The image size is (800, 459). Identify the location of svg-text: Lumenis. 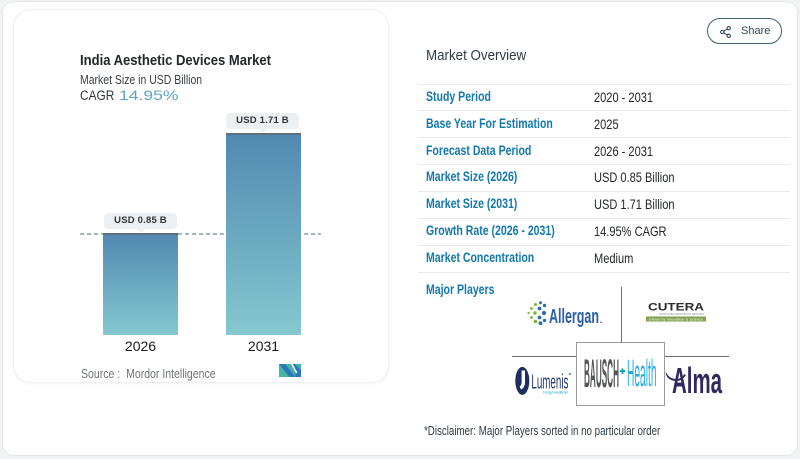
(549, 383).